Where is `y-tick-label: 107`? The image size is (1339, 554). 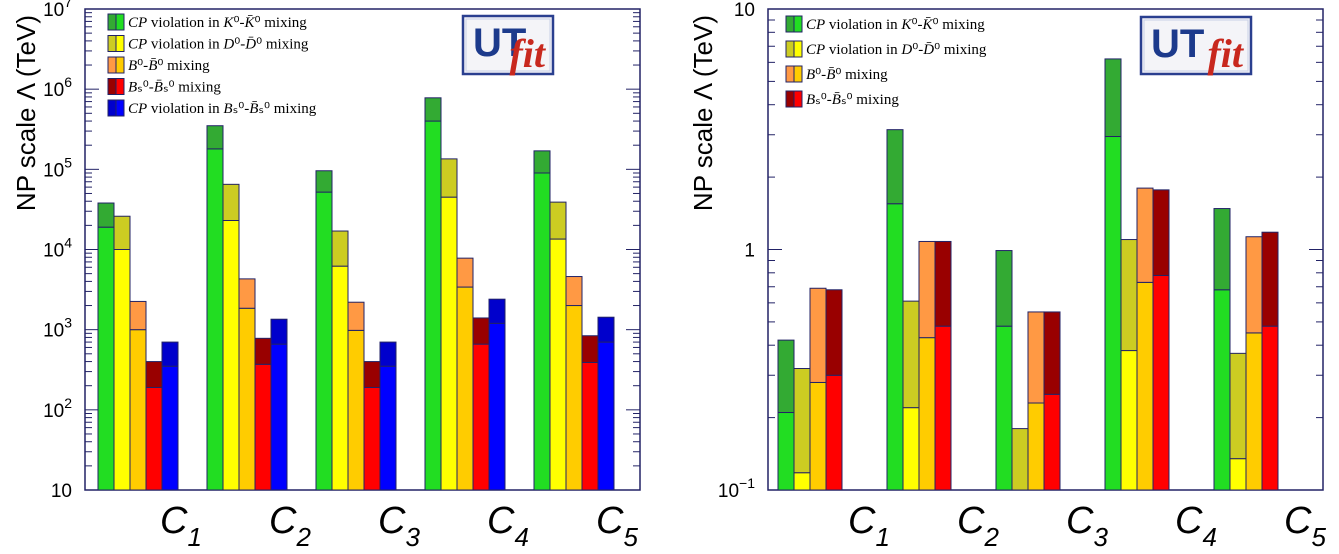 y-tick-label: 107 is located at coordinates (57, 10).